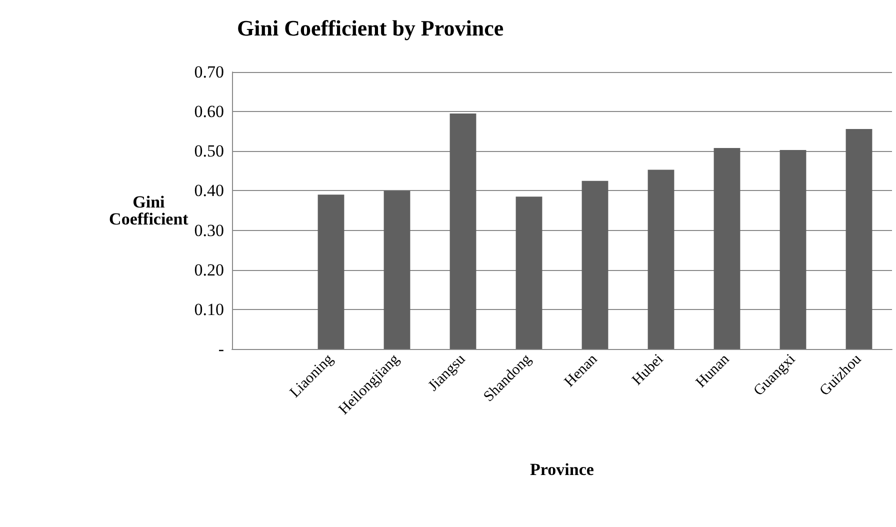 The height and width of the screenshot is (527, 896). What do you see at coordinates (209, 270) in the screenshot?
I see `y-tick-label: 0.20` at bounding box center [209, 270].